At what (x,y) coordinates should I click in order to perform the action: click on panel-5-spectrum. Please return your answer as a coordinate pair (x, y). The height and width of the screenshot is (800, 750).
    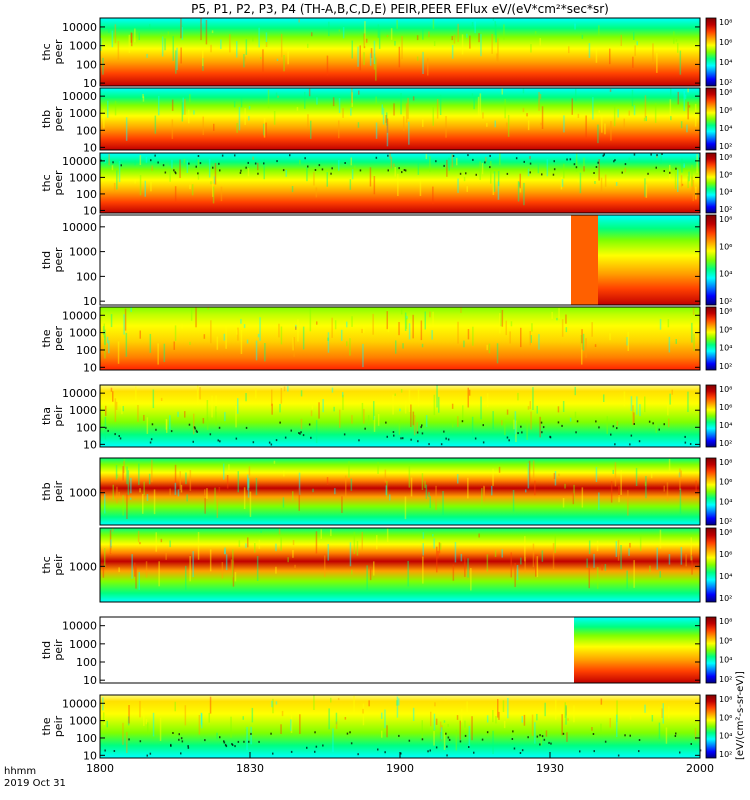
    Looking at the image, I should click on (400, 338).